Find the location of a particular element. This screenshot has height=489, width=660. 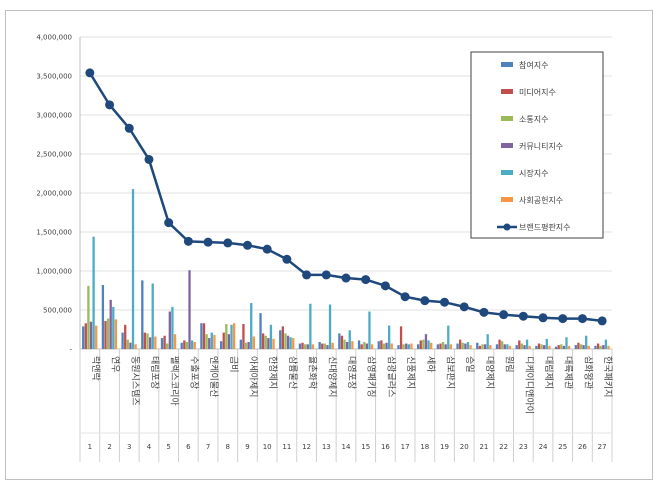

x-tick-label: 삼륭물산 is located at coordinates (292, 372).